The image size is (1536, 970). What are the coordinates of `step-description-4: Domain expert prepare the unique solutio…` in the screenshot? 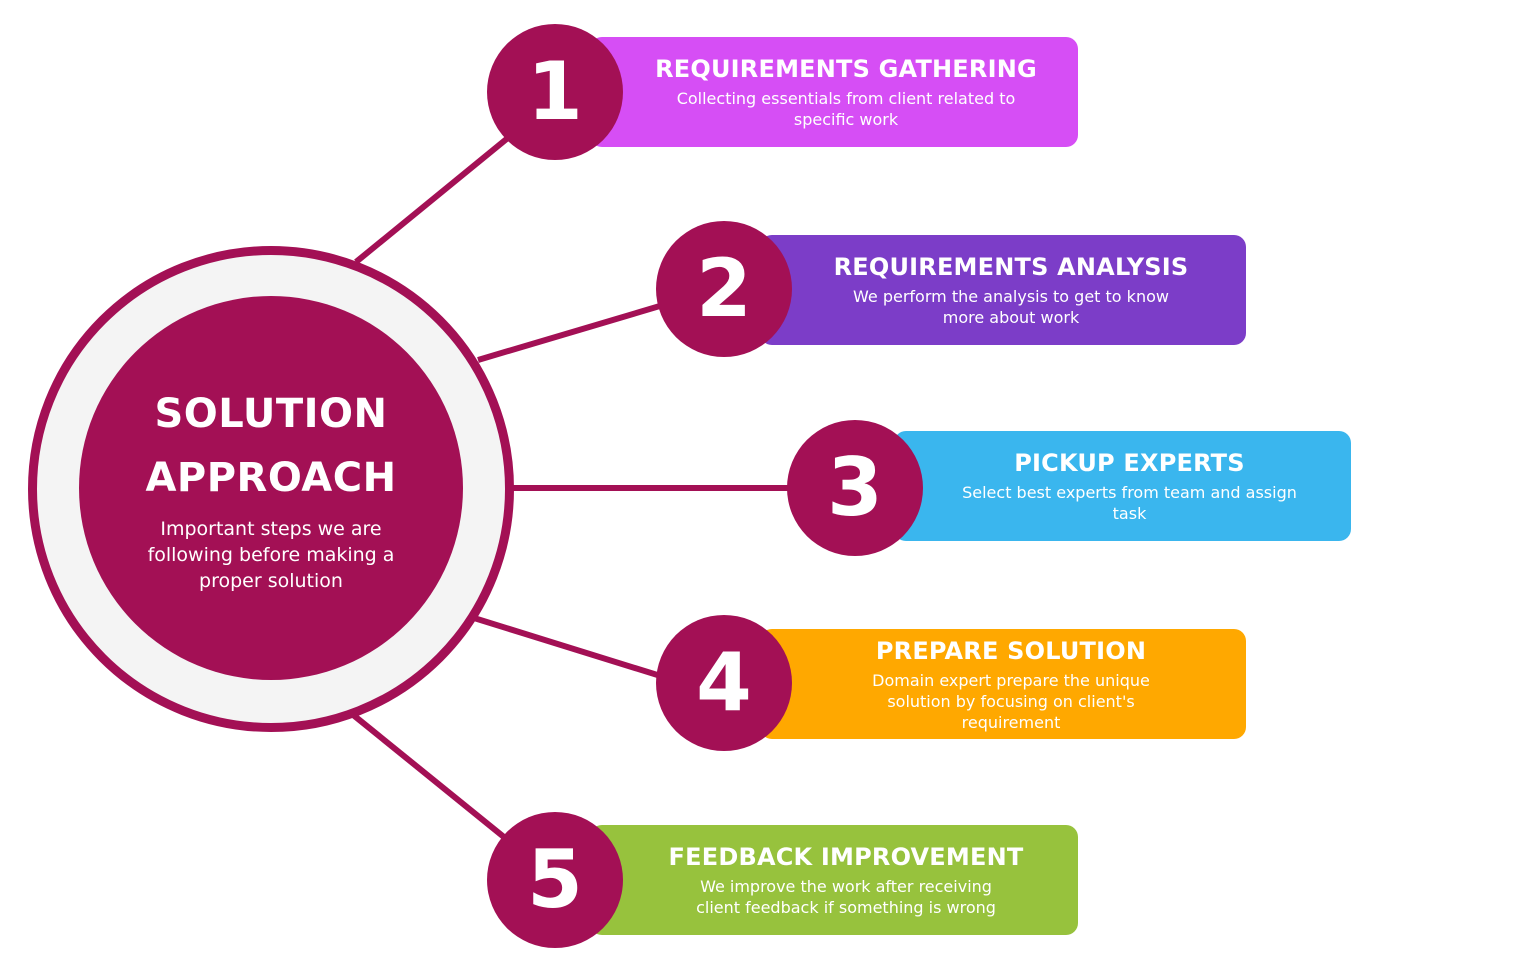 It's located at (1011, 701).